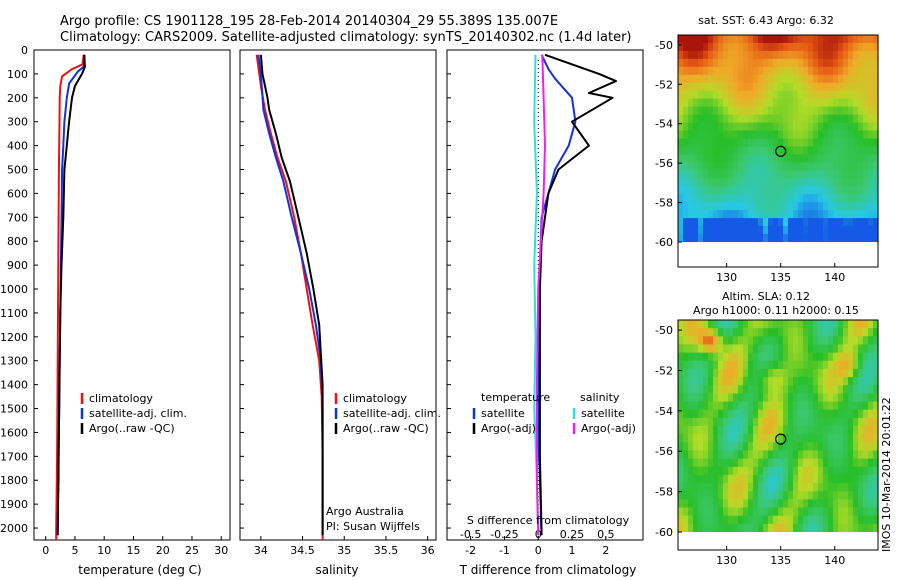 The height and width of the screenshot is (580, 900). What do you see at coordinates (780, 560) in the screenshot?
I see `sla-lon-tick-label: 135` at bounding box center [780, 560].